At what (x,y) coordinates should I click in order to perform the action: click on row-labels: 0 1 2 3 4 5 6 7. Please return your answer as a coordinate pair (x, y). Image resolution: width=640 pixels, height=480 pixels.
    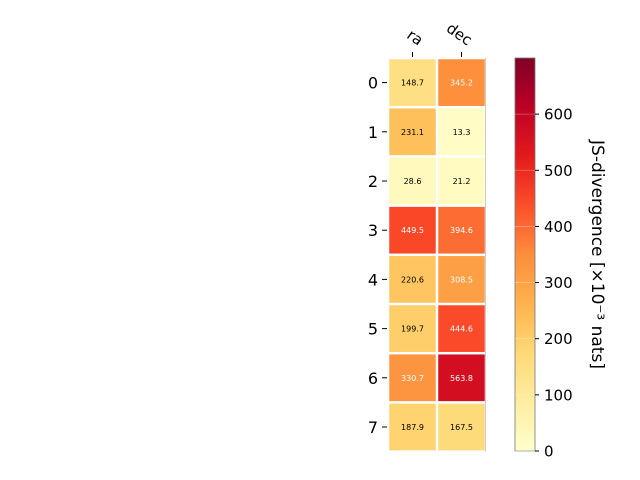
    Looking at the image, I should click on (377, 255).